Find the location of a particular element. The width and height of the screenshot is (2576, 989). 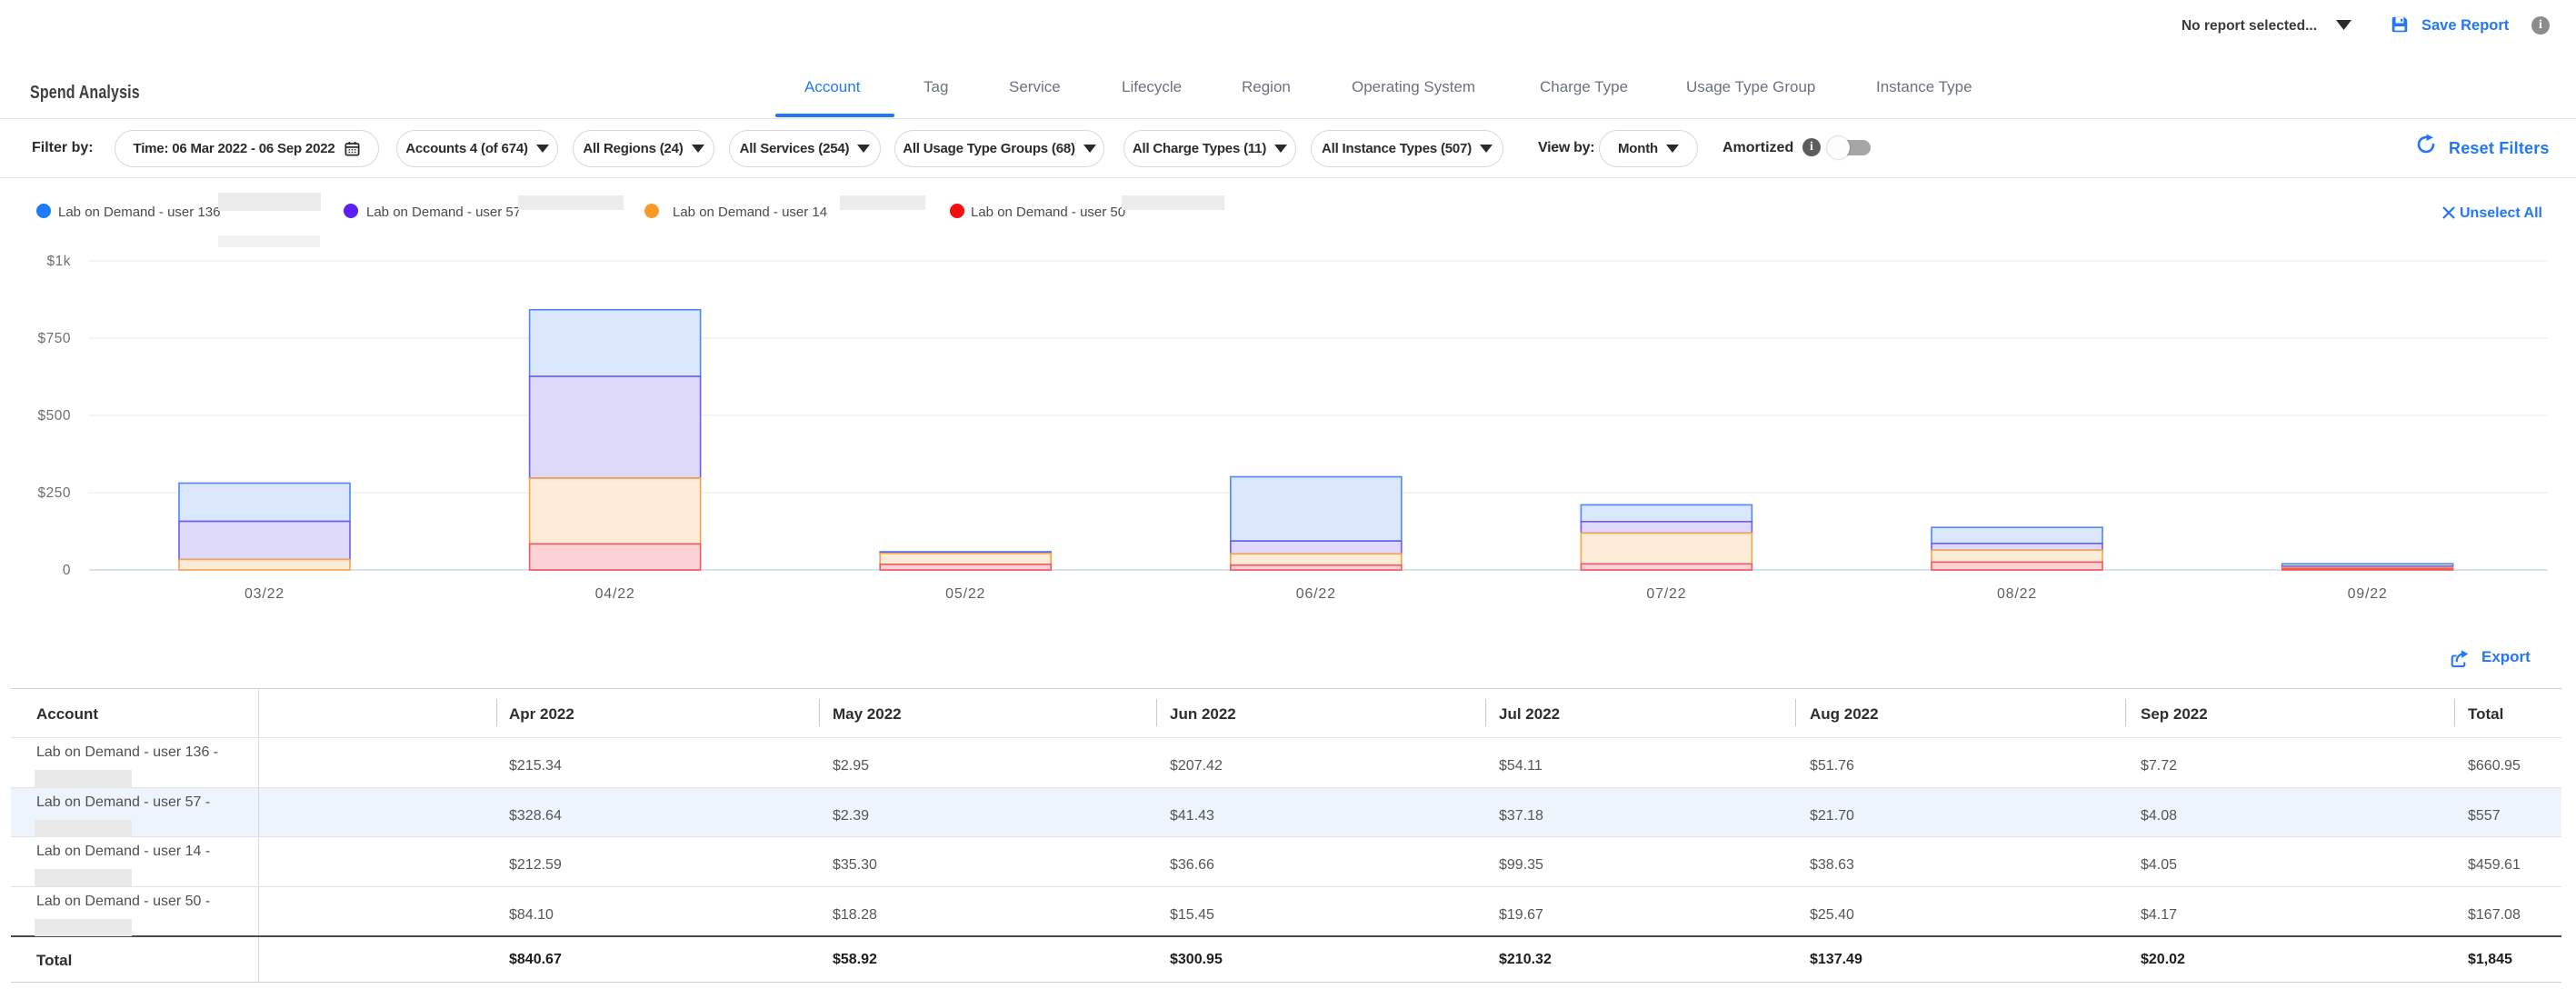

svg-text: $250 is located at coordinates (54, 493).